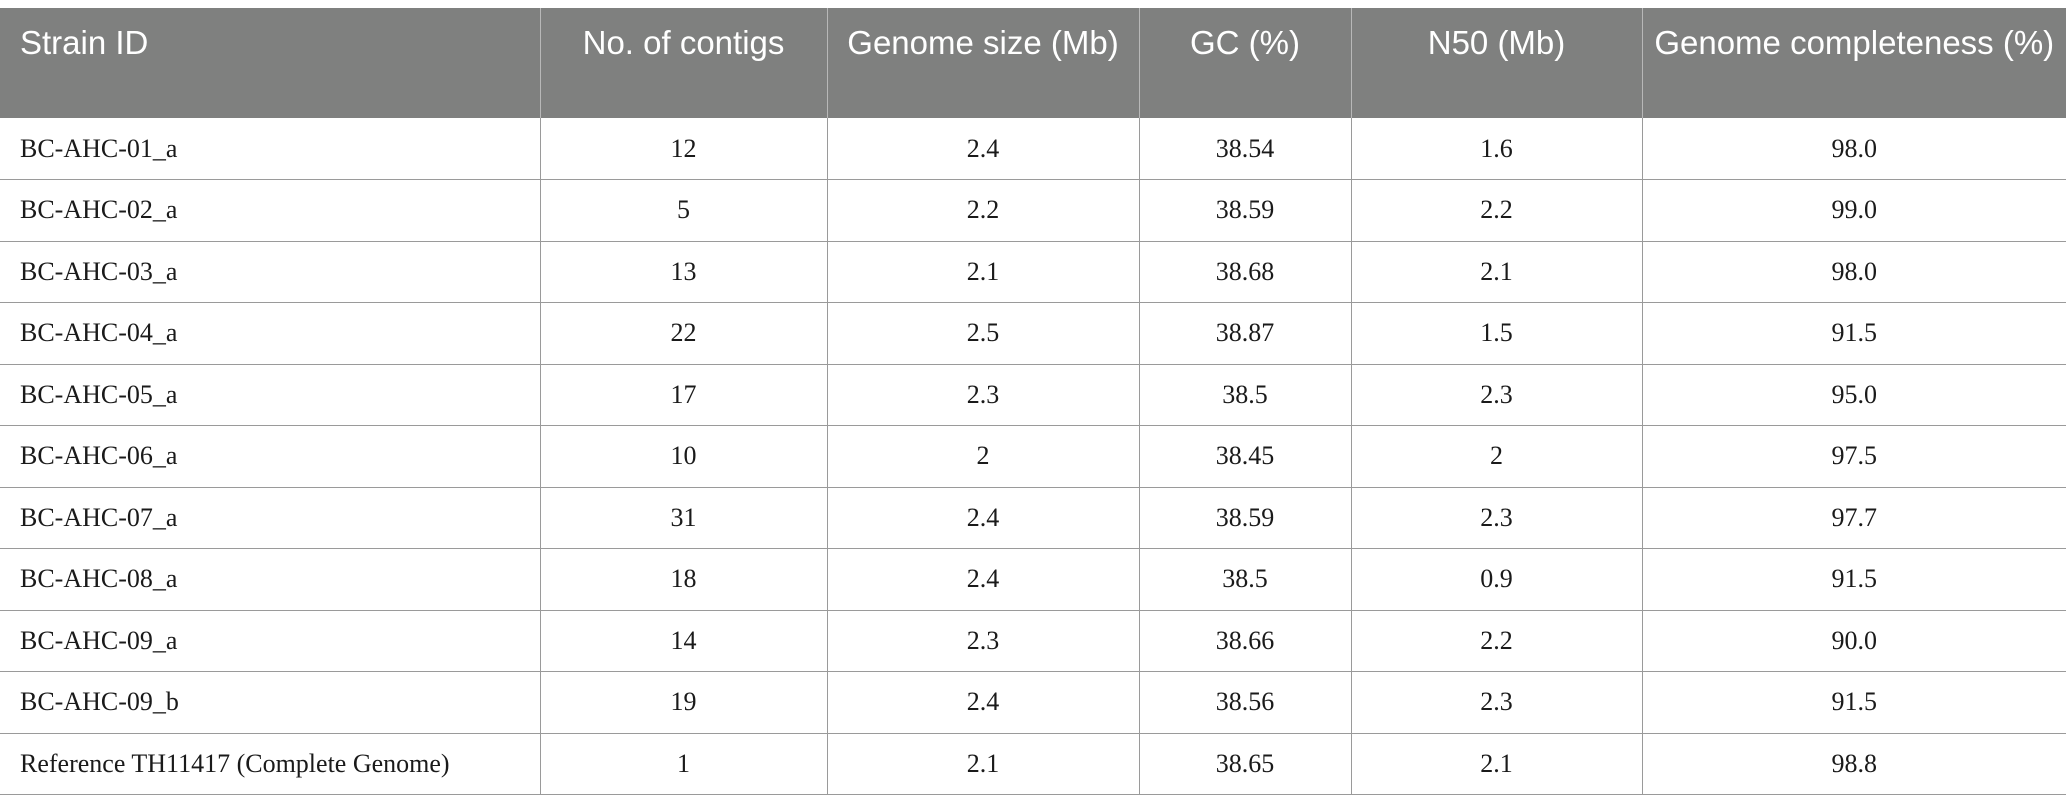  Describe the element at coordinates (683, 702) in the screenshot. I see `cell-no-of-contigs: 19` at that location.